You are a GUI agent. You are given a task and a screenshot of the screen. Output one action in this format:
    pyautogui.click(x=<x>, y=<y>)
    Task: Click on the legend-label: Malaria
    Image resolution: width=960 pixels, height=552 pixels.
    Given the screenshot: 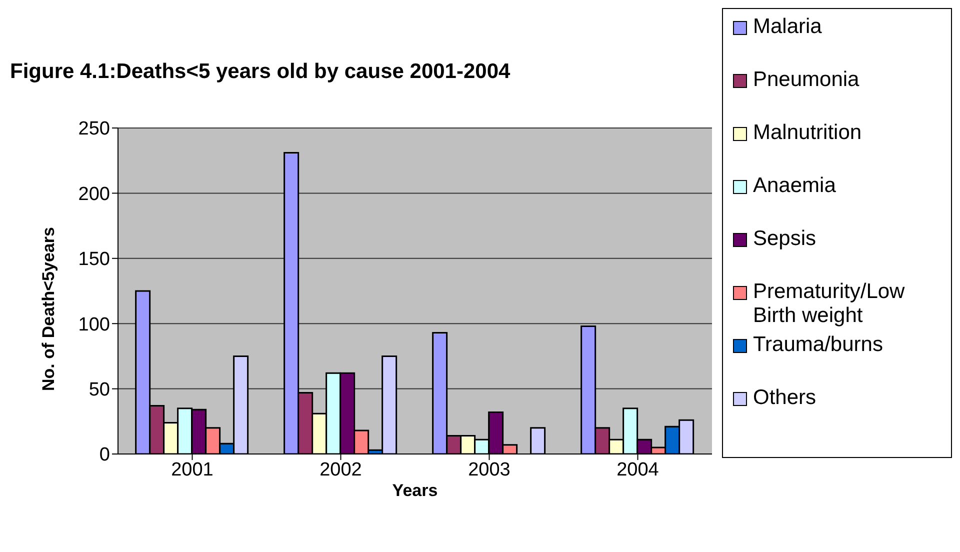 What is the action you would take?
    pyautogui.click(x=787, y=27)
    